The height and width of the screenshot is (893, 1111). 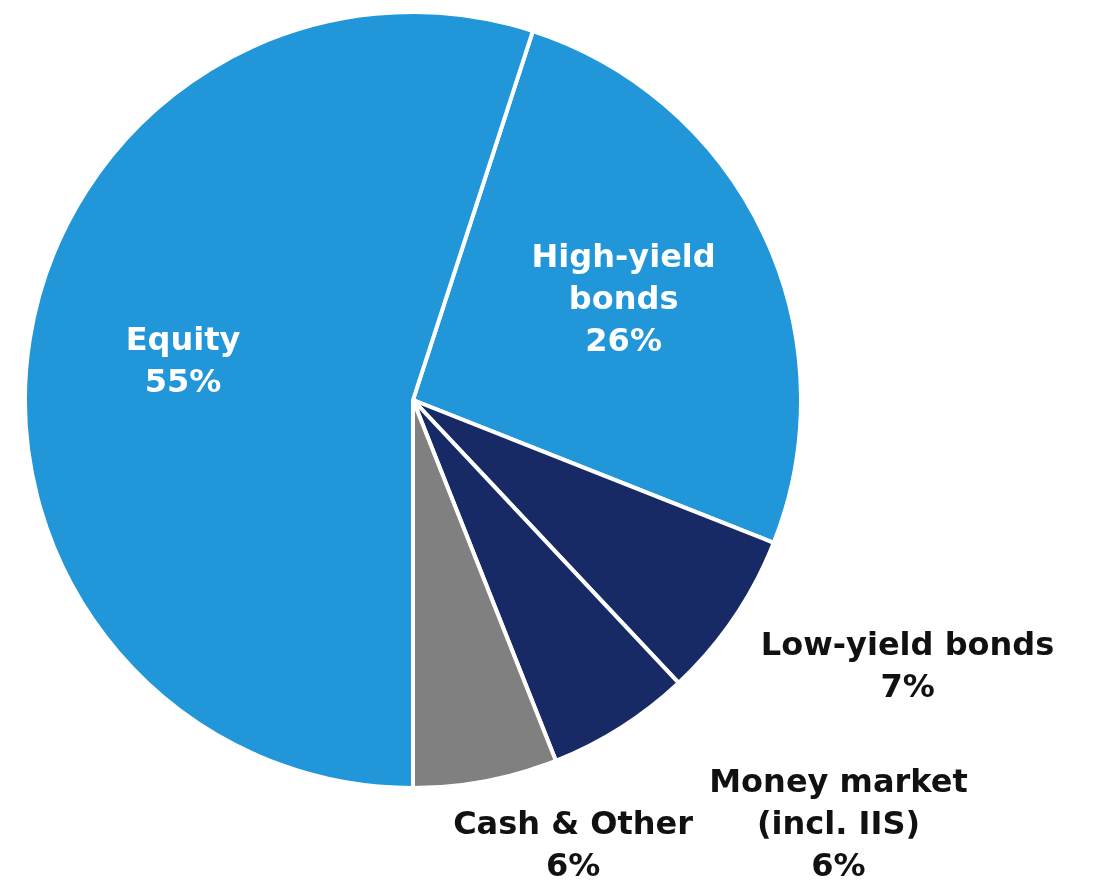 What do you see at coordinates (183, 381) in the screenshot?
I see `data-label: 55%` at bounding box center [183, 381].